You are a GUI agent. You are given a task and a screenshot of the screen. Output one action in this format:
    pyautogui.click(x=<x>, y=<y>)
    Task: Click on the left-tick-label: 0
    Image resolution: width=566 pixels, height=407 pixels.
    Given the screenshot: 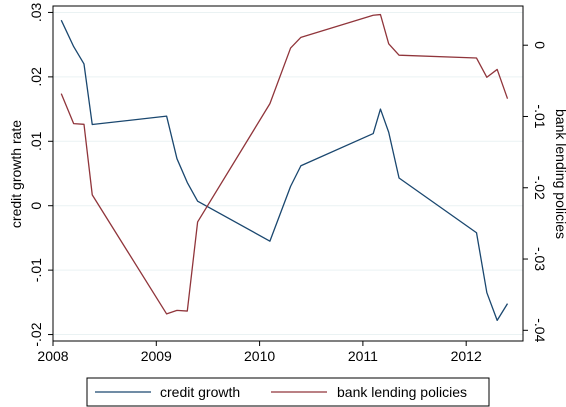 What is the action you would take?
    pyautogui.click(x=36, y=206)
    